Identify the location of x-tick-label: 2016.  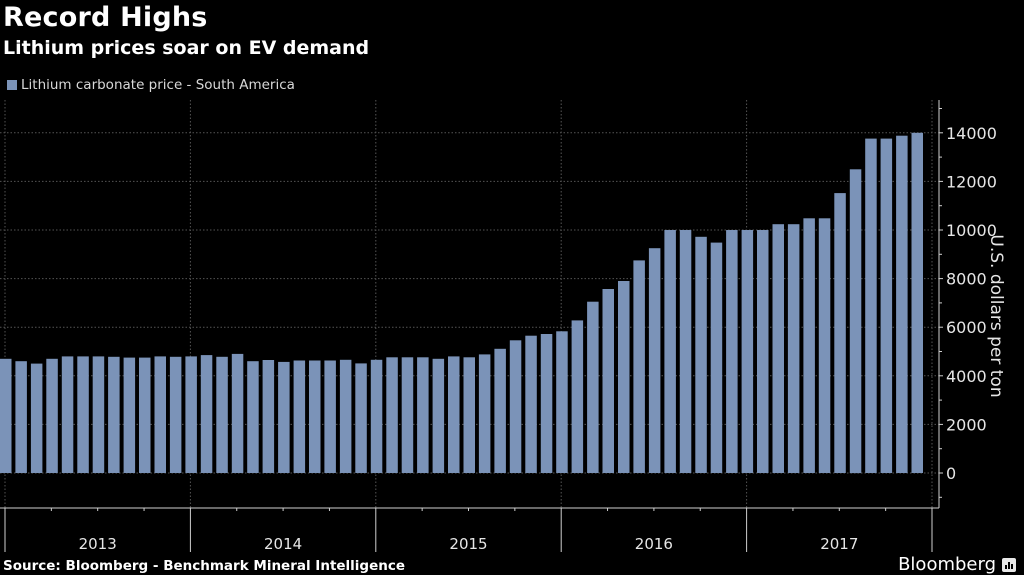
(654, 544).